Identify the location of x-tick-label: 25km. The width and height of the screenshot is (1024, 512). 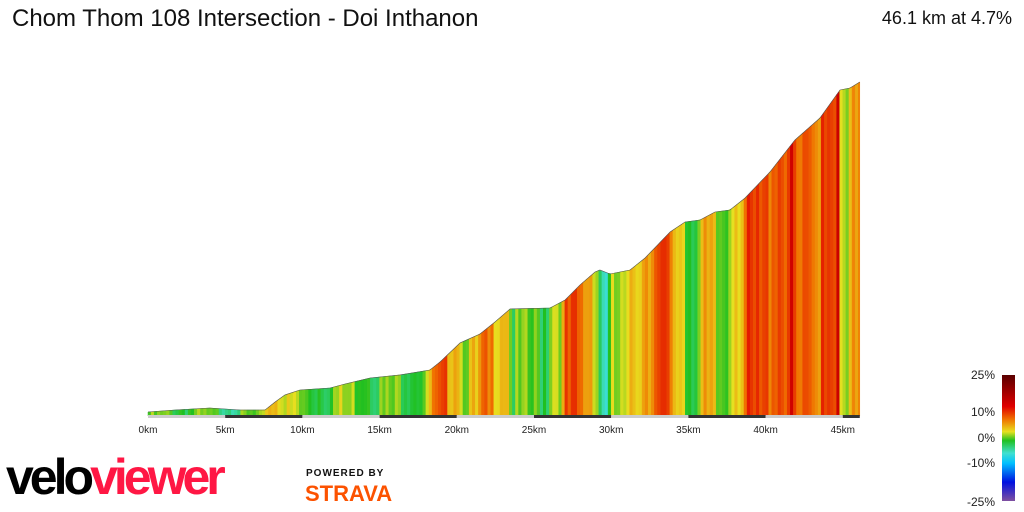
(534, 430).